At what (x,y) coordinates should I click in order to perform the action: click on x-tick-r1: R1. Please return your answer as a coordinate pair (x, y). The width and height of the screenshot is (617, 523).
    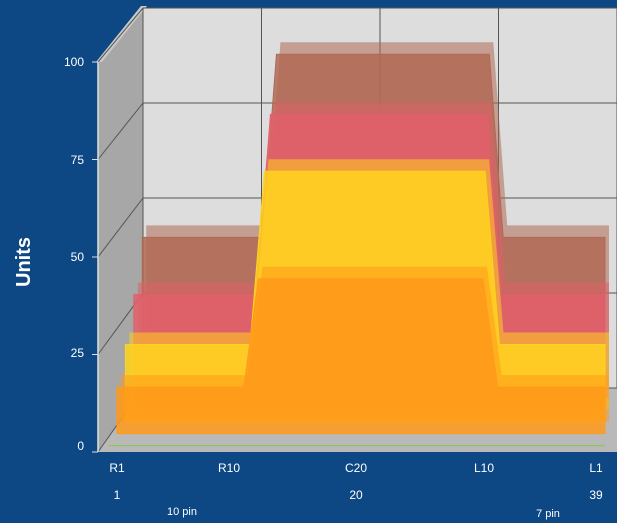
    Looking at the image, I should click on (117, 468).